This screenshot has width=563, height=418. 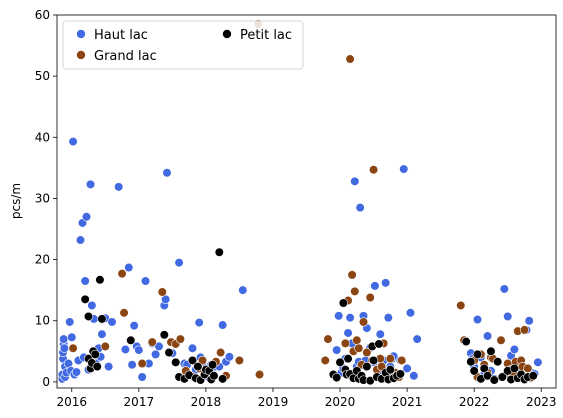 What do you see at coordinates (541, 402) in the screenshot?
I see `x-tick-label-7: 2023` at bounding box center [541, 402].